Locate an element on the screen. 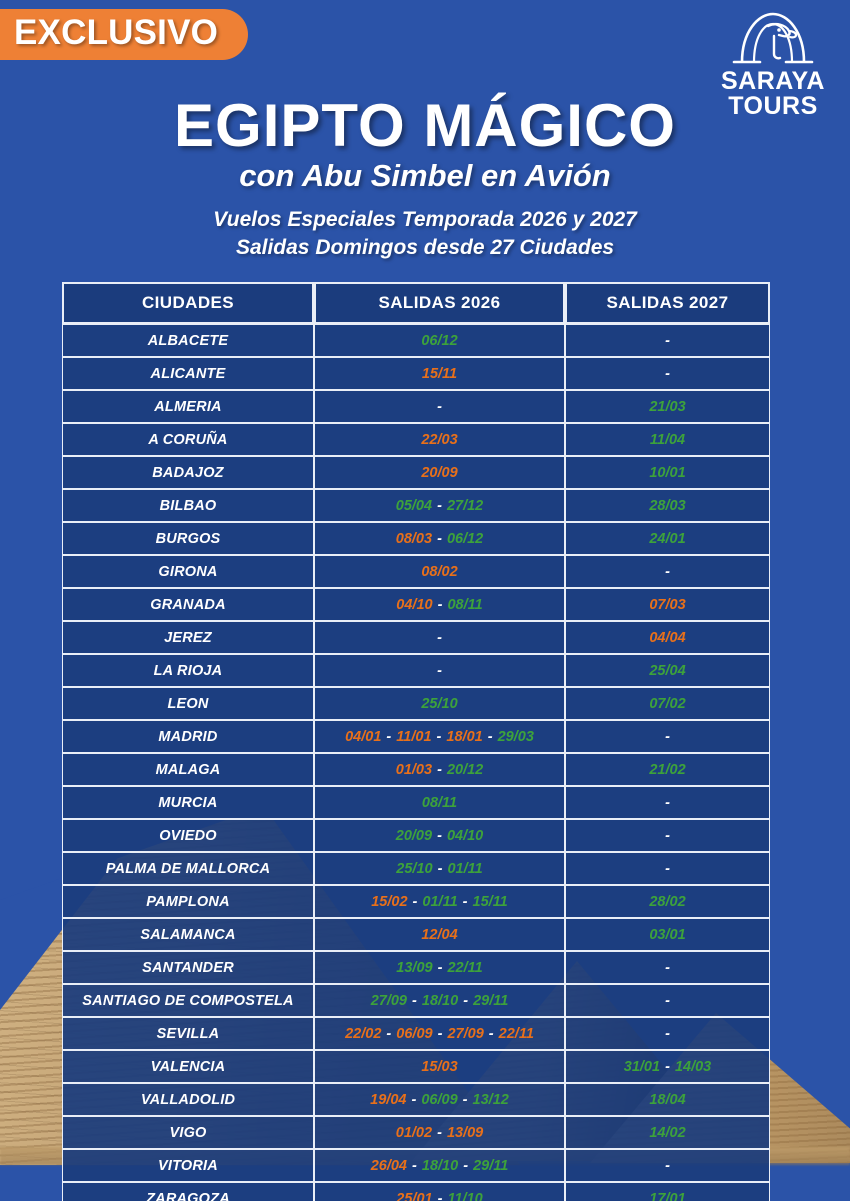 The width and height of the screenshot is (850, 1201). cell-departures-2026: 15/11 is located at coordinates (439, 373).